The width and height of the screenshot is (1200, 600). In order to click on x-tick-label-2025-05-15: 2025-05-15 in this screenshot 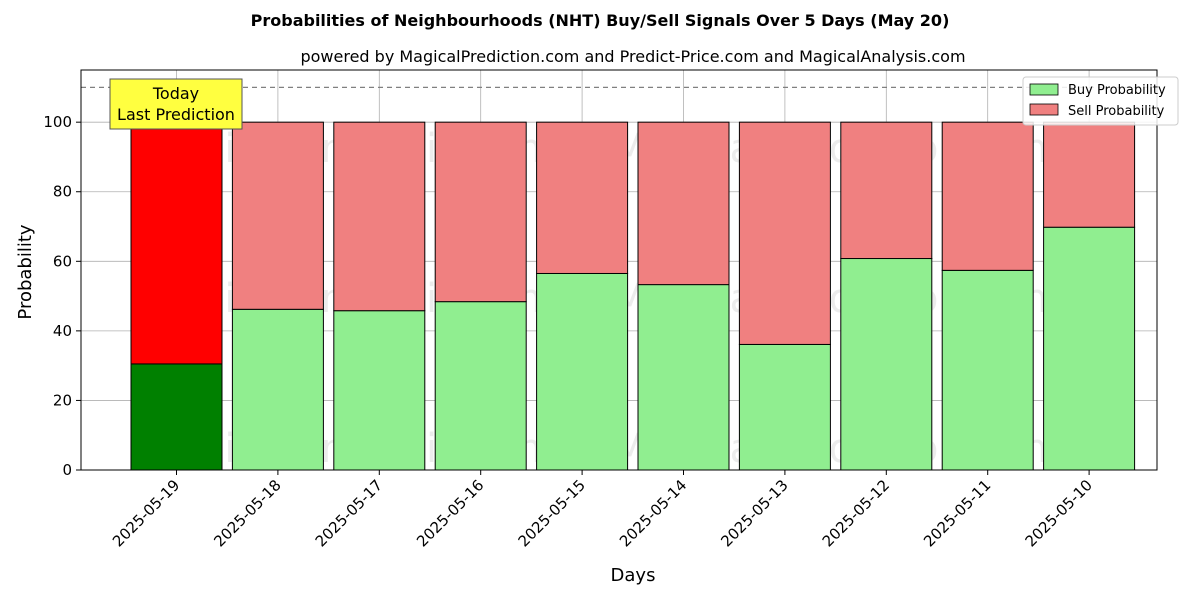, I will do `click(552, 513)`.